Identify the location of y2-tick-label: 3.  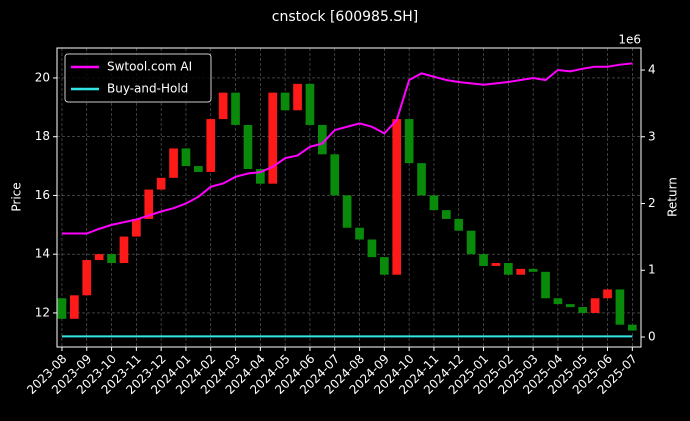
(652, 136).